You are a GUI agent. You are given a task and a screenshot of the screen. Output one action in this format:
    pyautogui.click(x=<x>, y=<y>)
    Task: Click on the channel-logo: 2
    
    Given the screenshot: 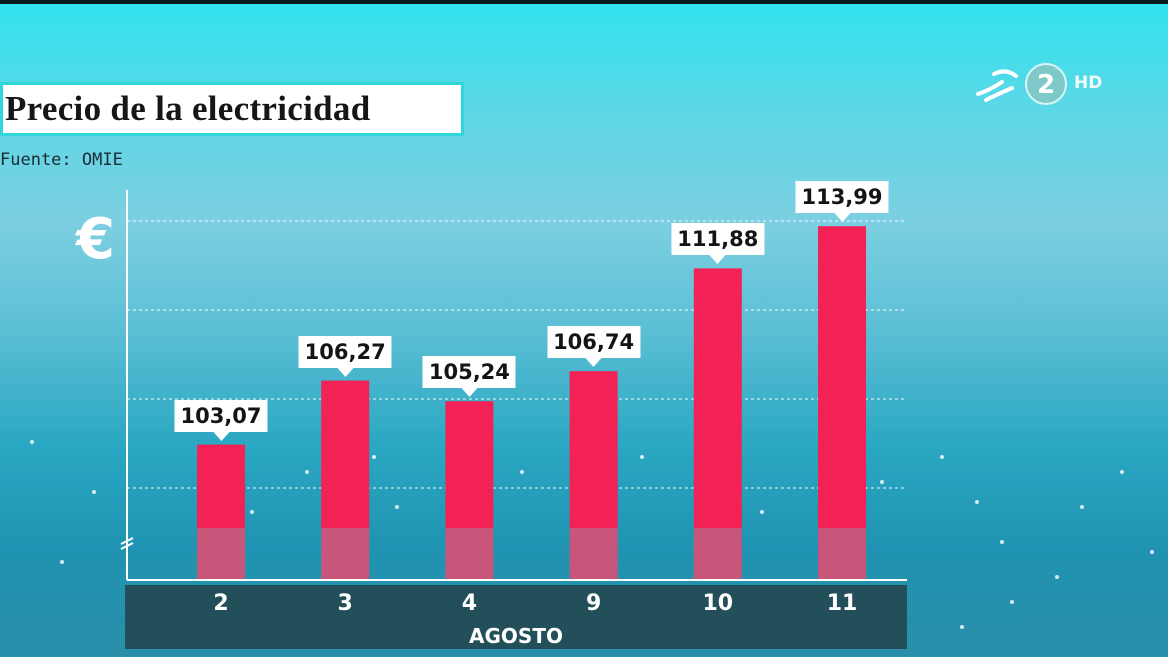 What is the action you would take?
    pyautogui.click(x=1021, y=84)
    